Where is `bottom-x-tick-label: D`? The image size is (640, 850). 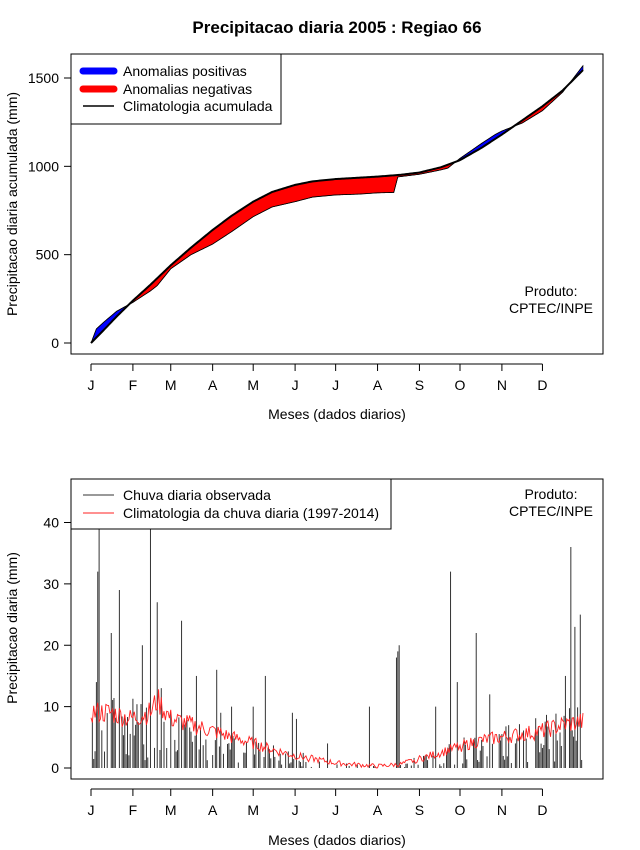
bottom-x-tick-label: D is located at coordinates (542, 810).